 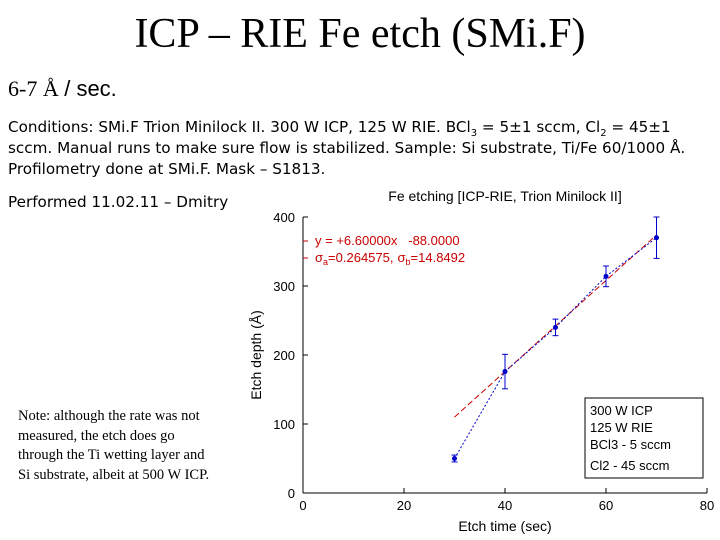 I want to click on x-tick-label: 80, so click(x=707, y=505).